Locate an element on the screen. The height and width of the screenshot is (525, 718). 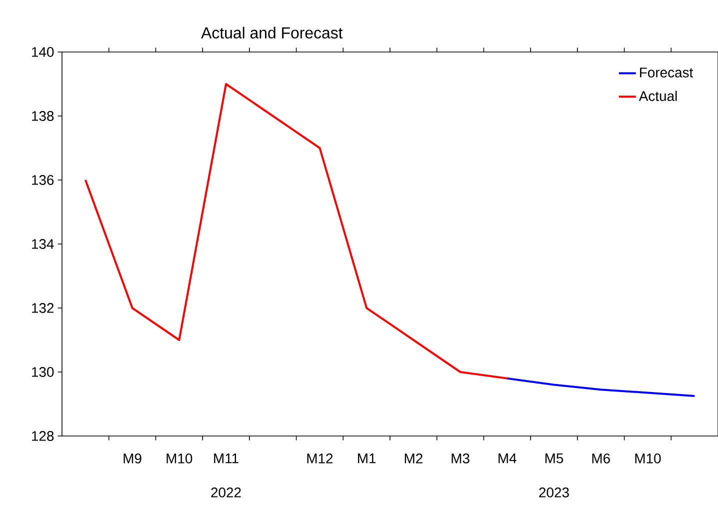
x-tick-label: M4 is located at coordinates (507, 459).